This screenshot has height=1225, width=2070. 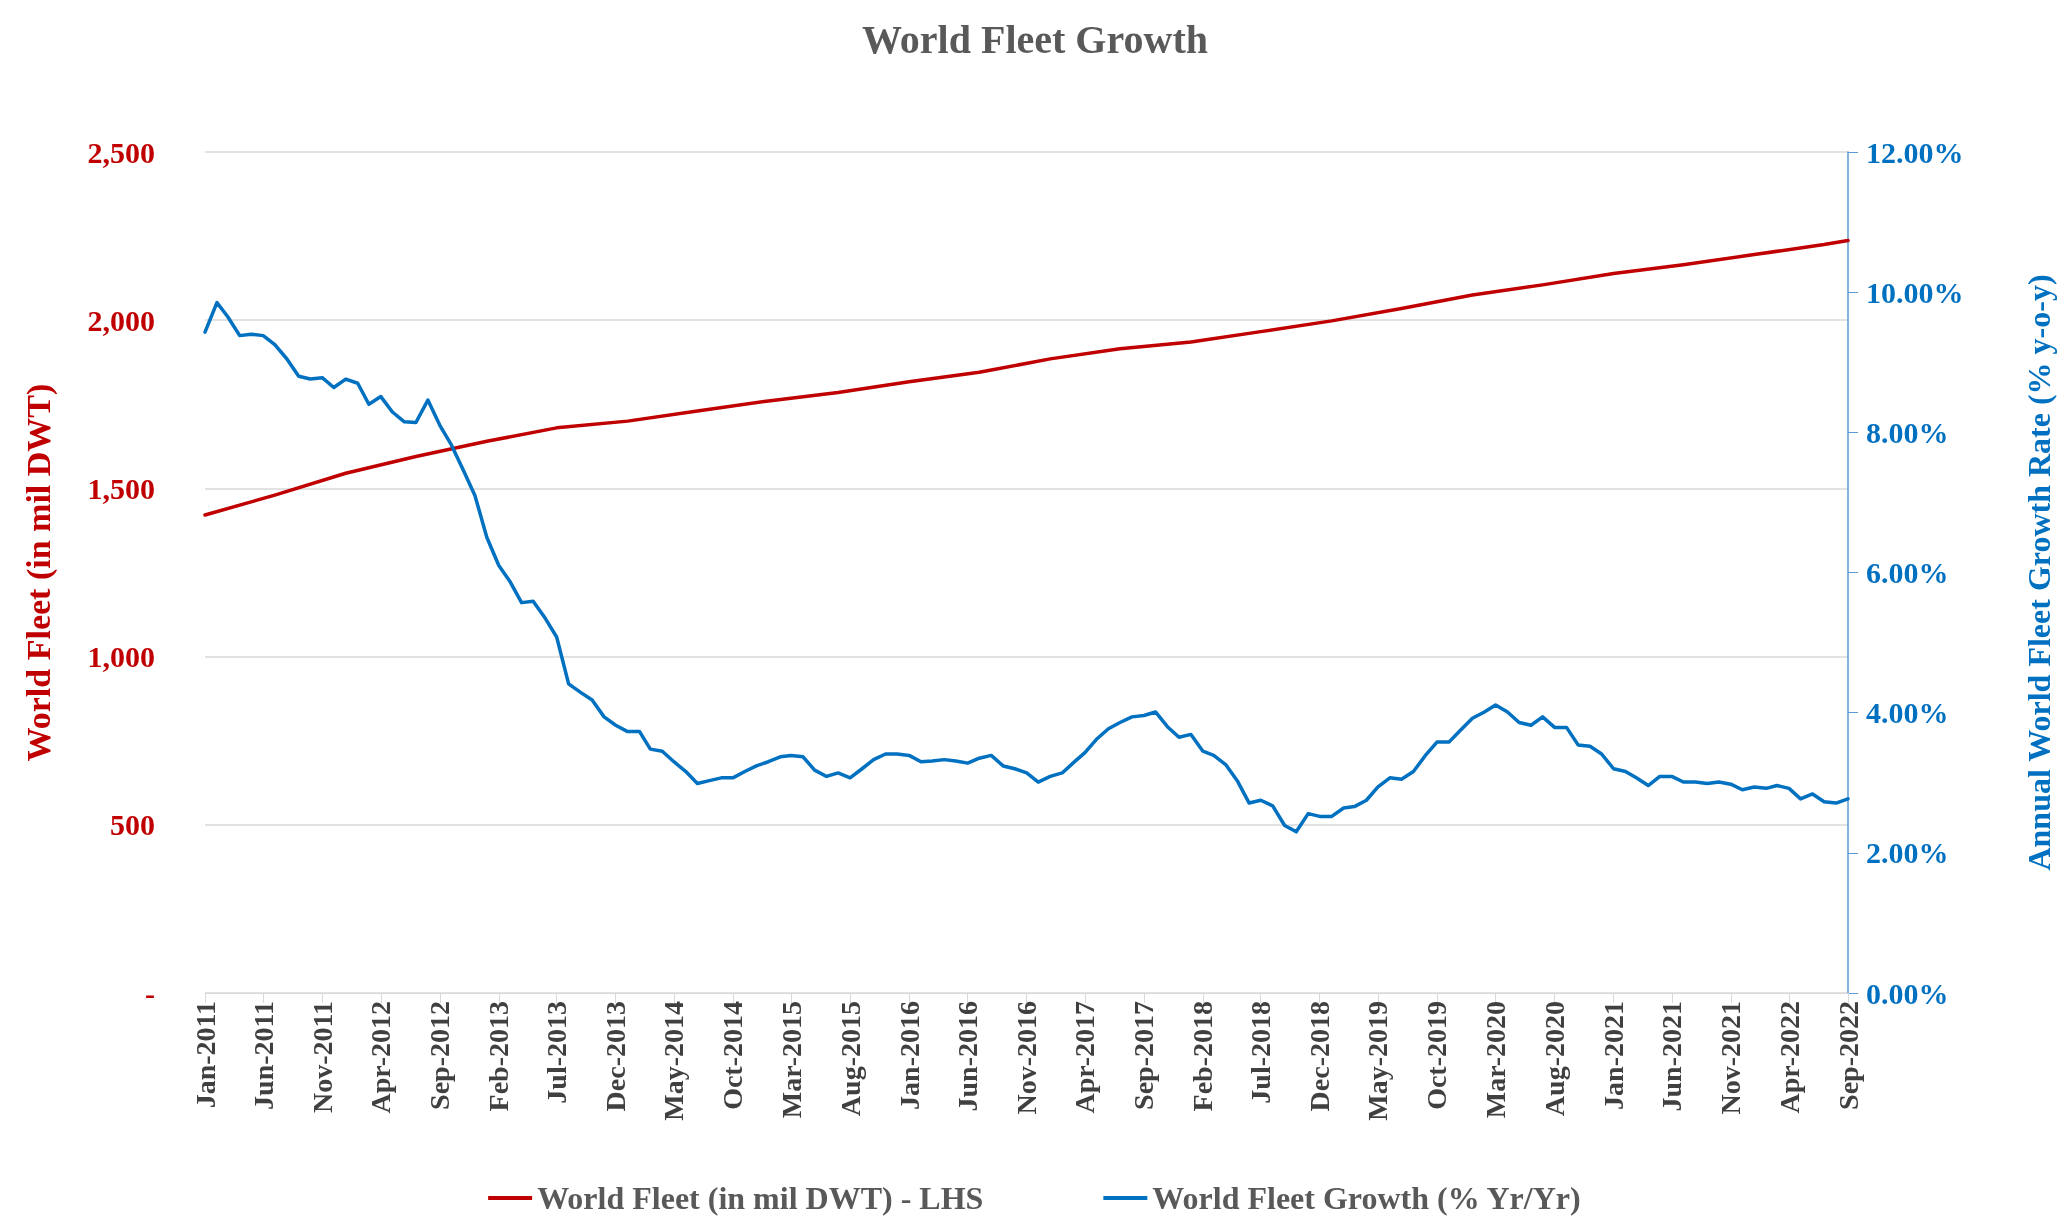 I want to click on x-tick-label: Feb-2018, so click(x=1203, y=1056).